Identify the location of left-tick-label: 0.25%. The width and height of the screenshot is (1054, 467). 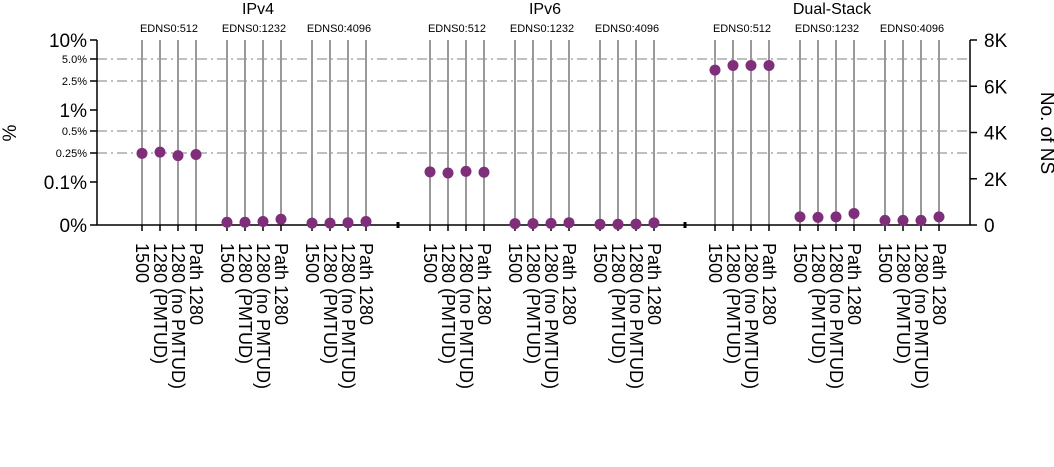
(71, 154).